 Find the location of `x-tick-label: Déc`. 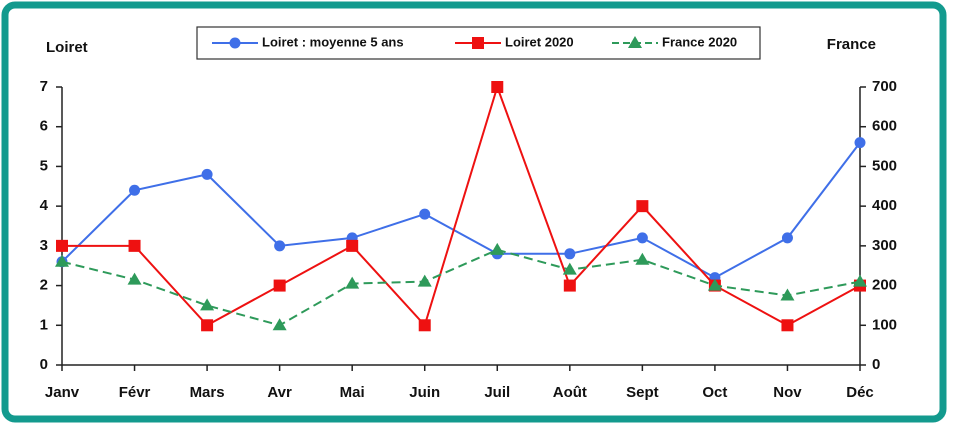

x-tick-label: Déc is located at coordinates (860, 392).